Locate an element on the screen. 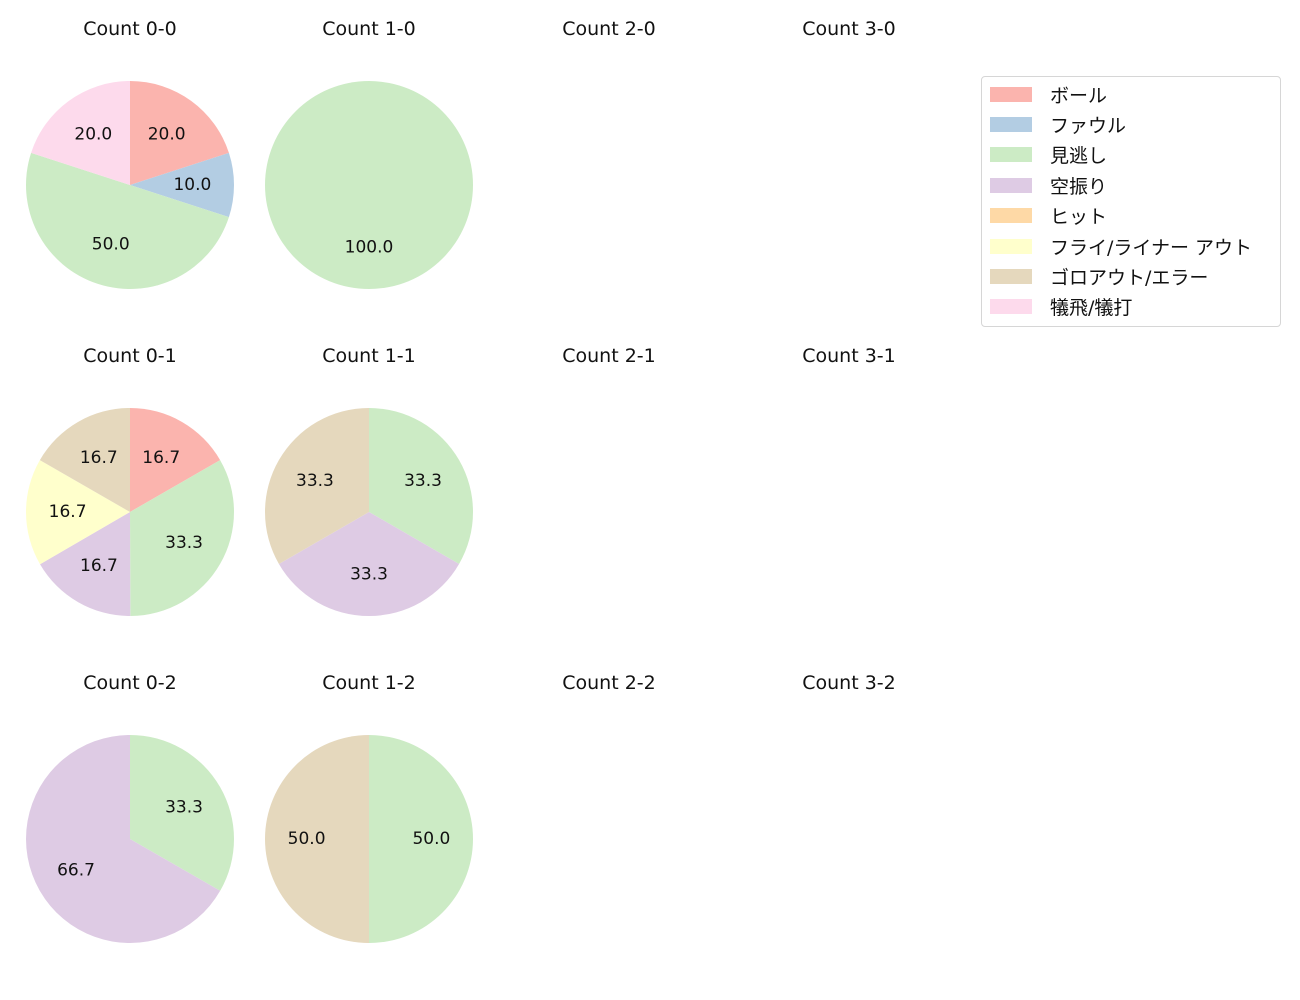 The width and height of the screenshot is (1300, 1000). legend-label: ボール is located at coordinates (1079, 95).